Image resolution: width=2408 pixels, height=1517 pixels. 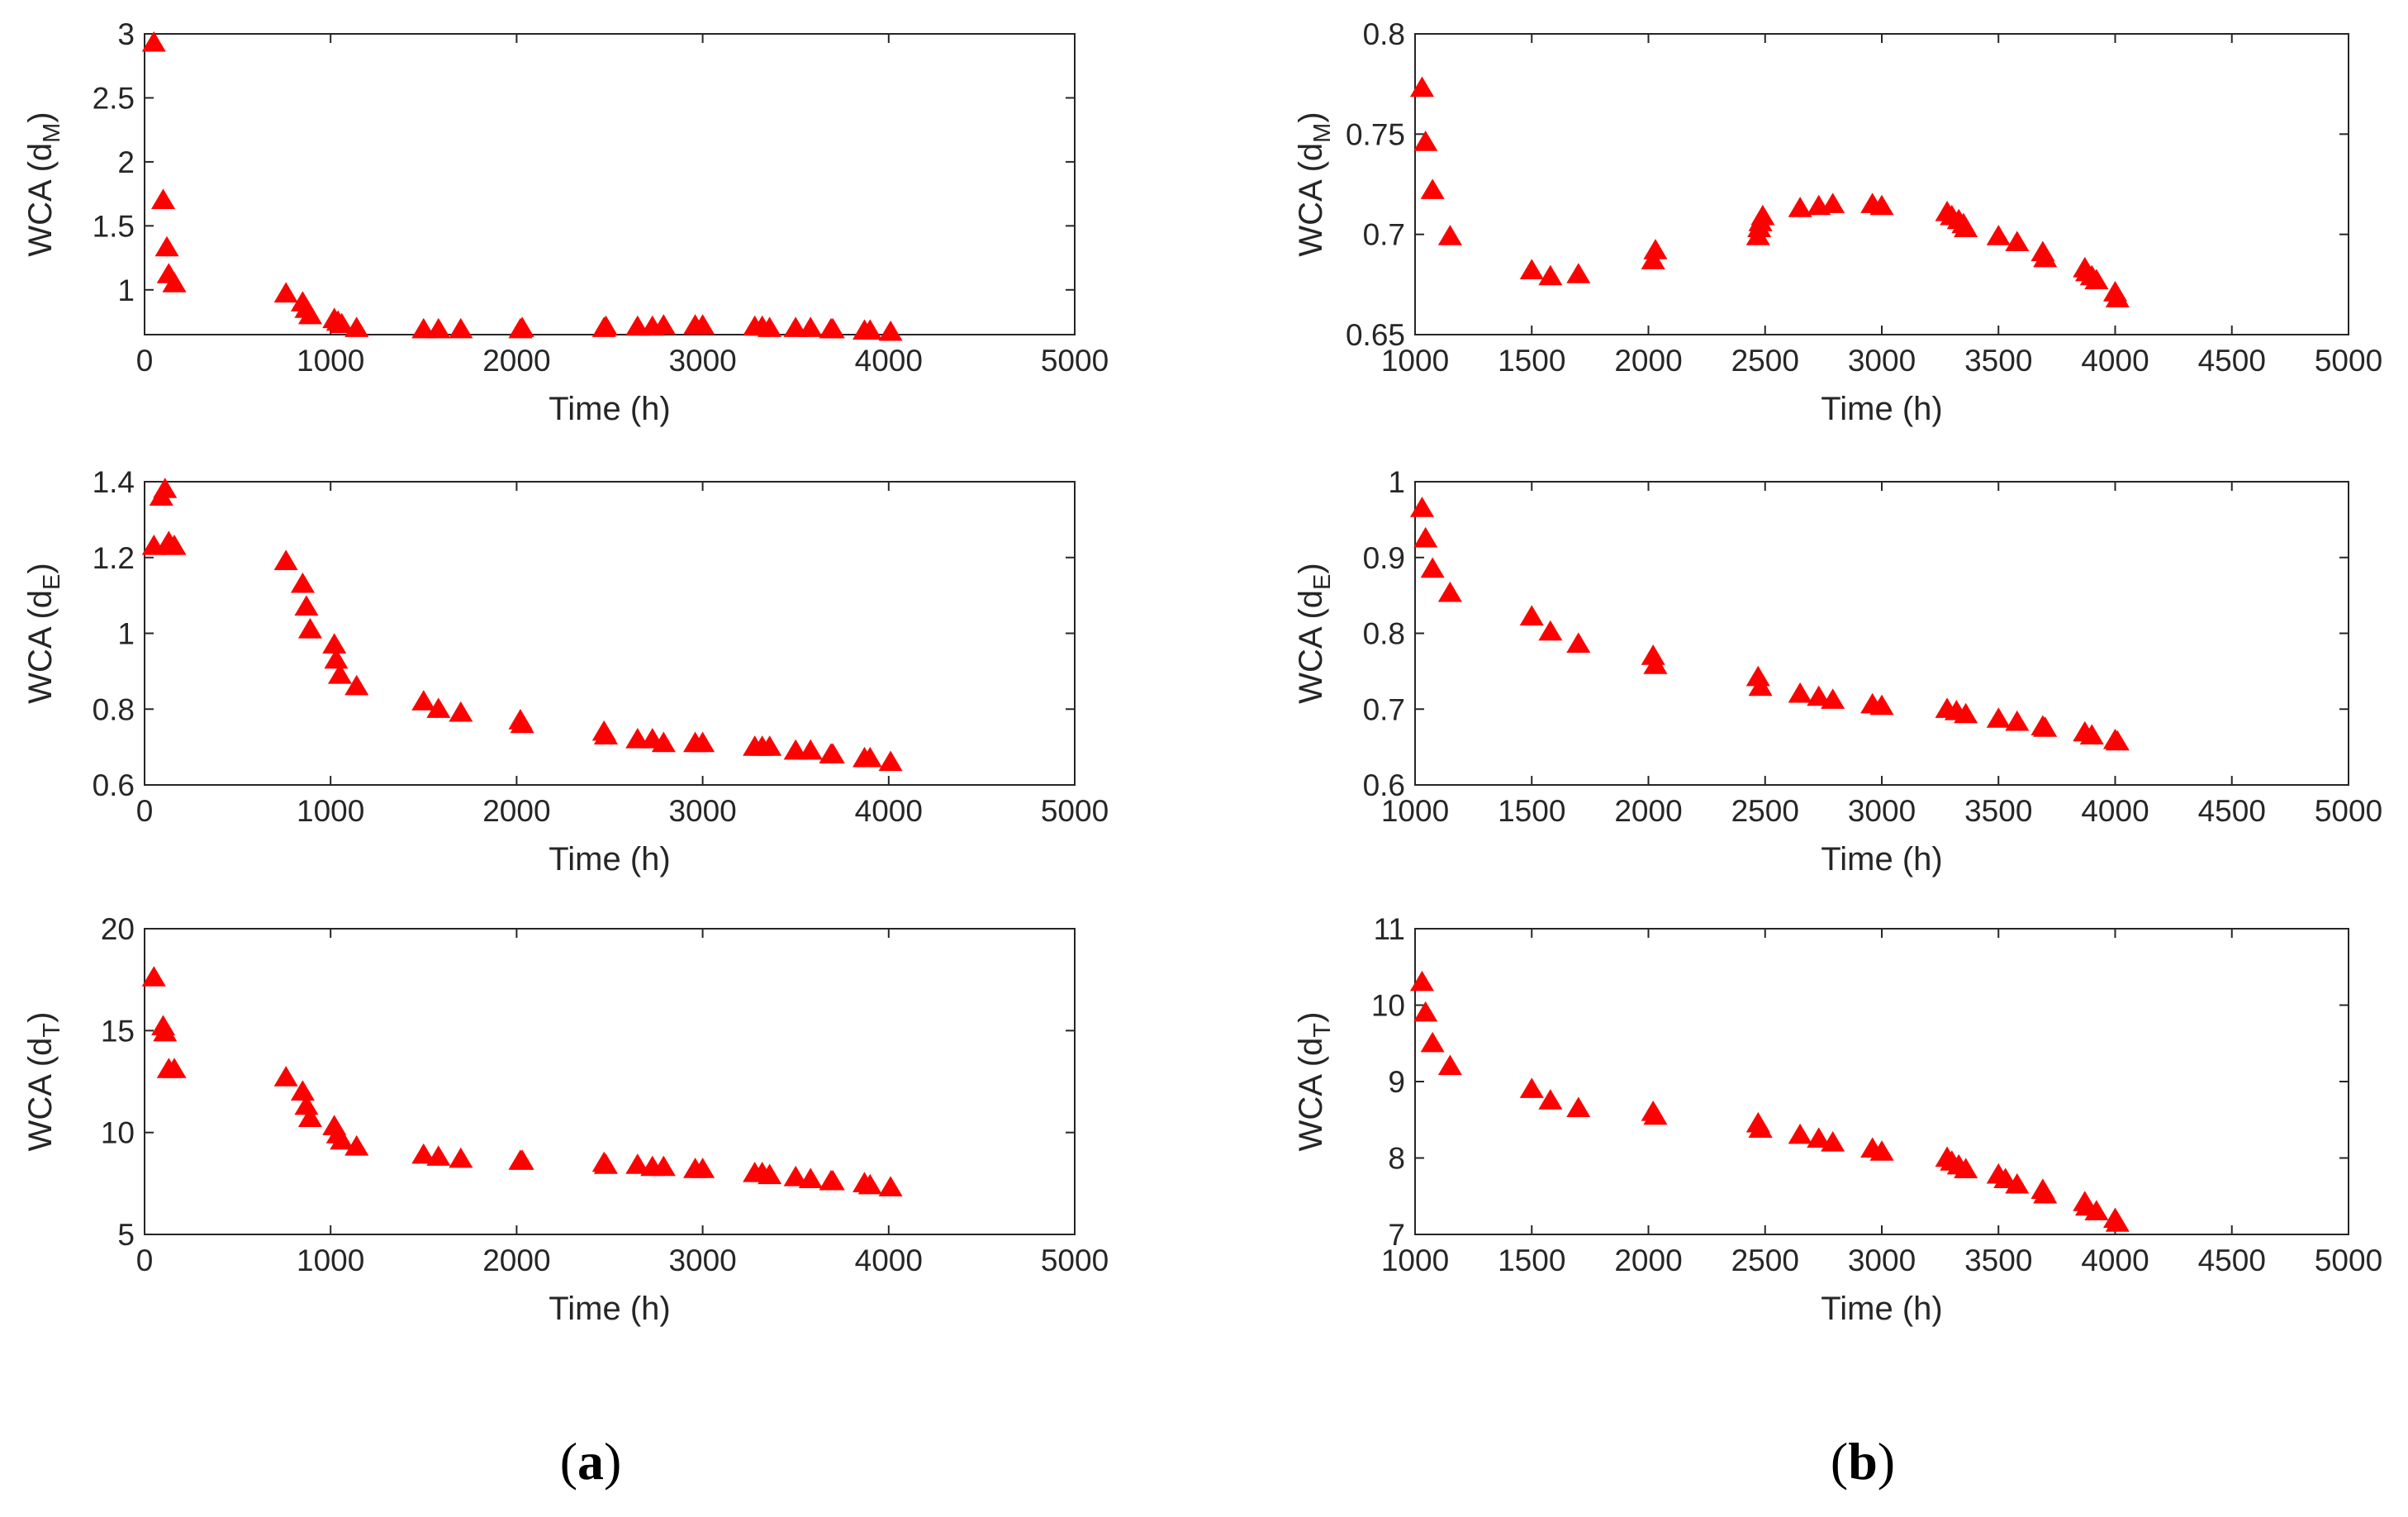 What do you see at coordinates (126, 34) in the screenshot?
I see `y-tick-label: 3` at bounding box center [126, 34].